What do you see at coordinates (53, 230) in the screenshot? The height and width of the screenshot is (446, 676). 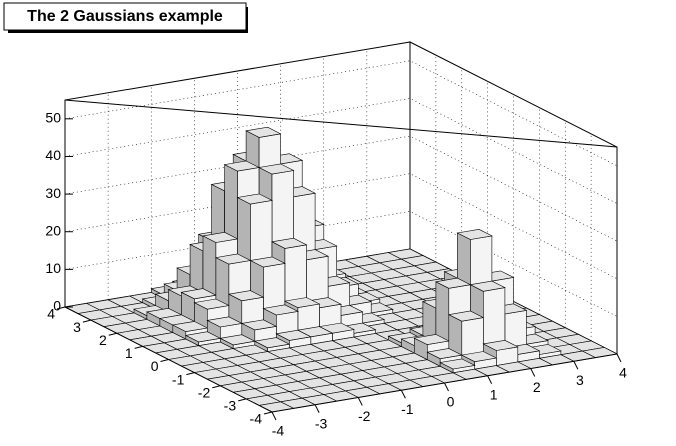 I see `z-tick-label: 20` at bounding box center [53, 230].